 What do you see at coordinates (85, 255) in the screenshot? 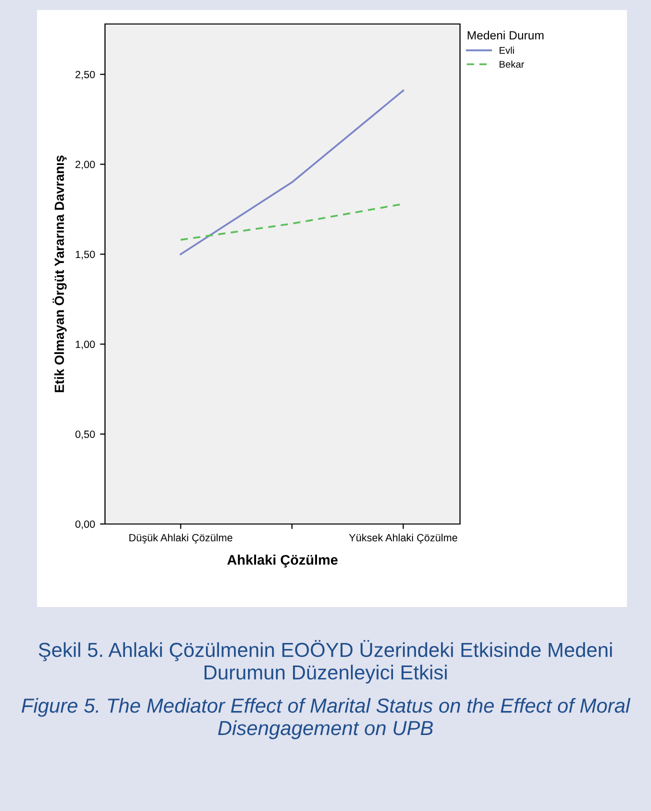
I see `y-tick-label: 1,50` at bounding box center [85, 255].